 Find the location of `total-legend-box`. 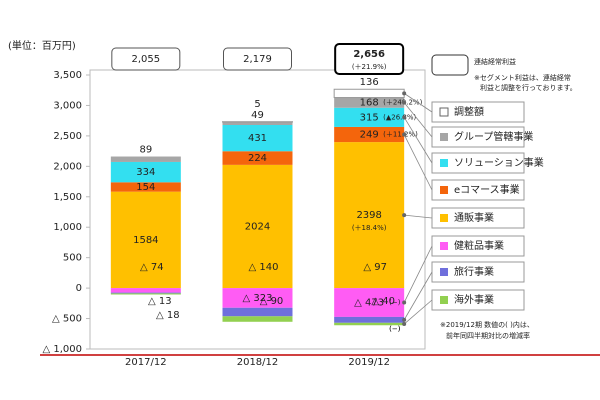

total-legend-box is located at coordinates (450, 65).